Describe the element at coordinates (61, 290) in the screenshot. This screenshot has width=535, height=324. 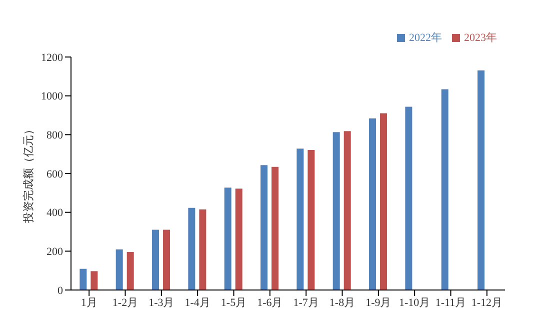
I see `y-tick-label: 0` at that location.